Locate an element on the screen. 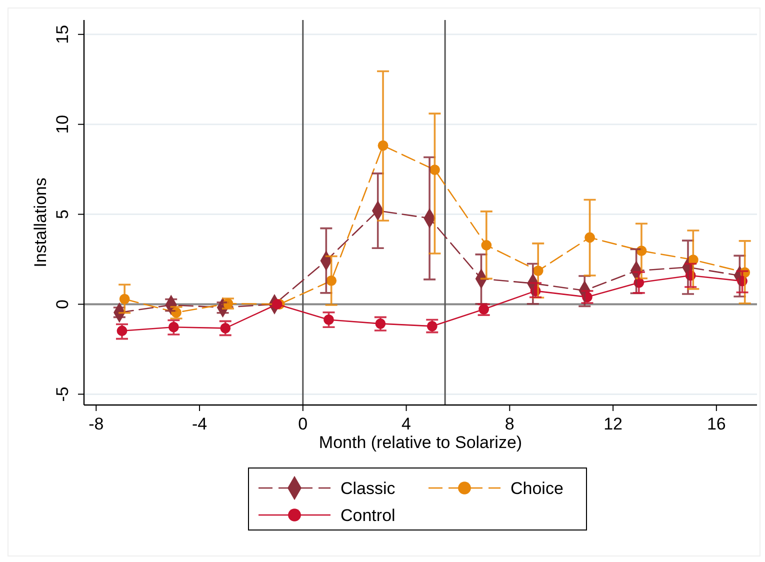 The image size is (765, 562). y-tick-label: 0 is located at coordinates (62, 304).